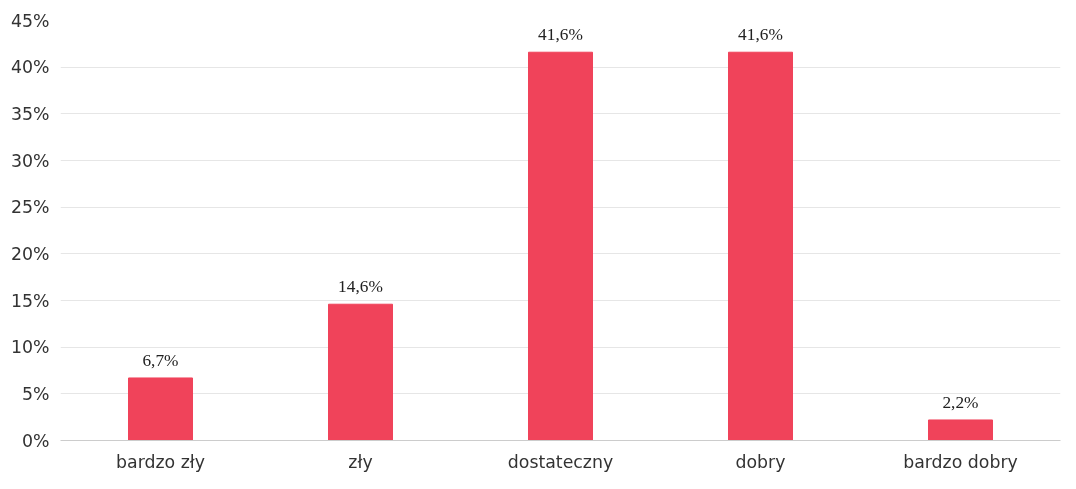  What do you see at coordinates (560, 461) in the screenshot?
I see `x-tick-label: dostateczny` at bounding box center [560, 461].